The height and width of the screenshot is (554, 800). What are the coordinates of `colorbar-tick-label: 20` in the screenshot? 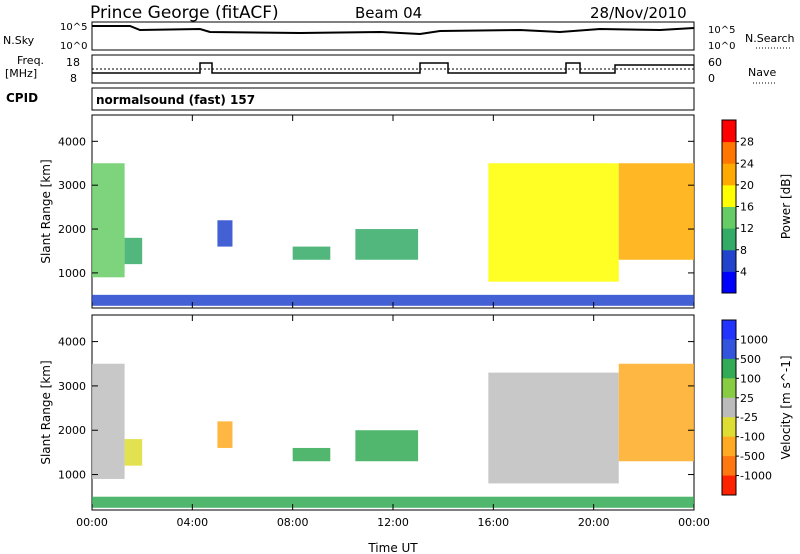 It's located at (747, 185).